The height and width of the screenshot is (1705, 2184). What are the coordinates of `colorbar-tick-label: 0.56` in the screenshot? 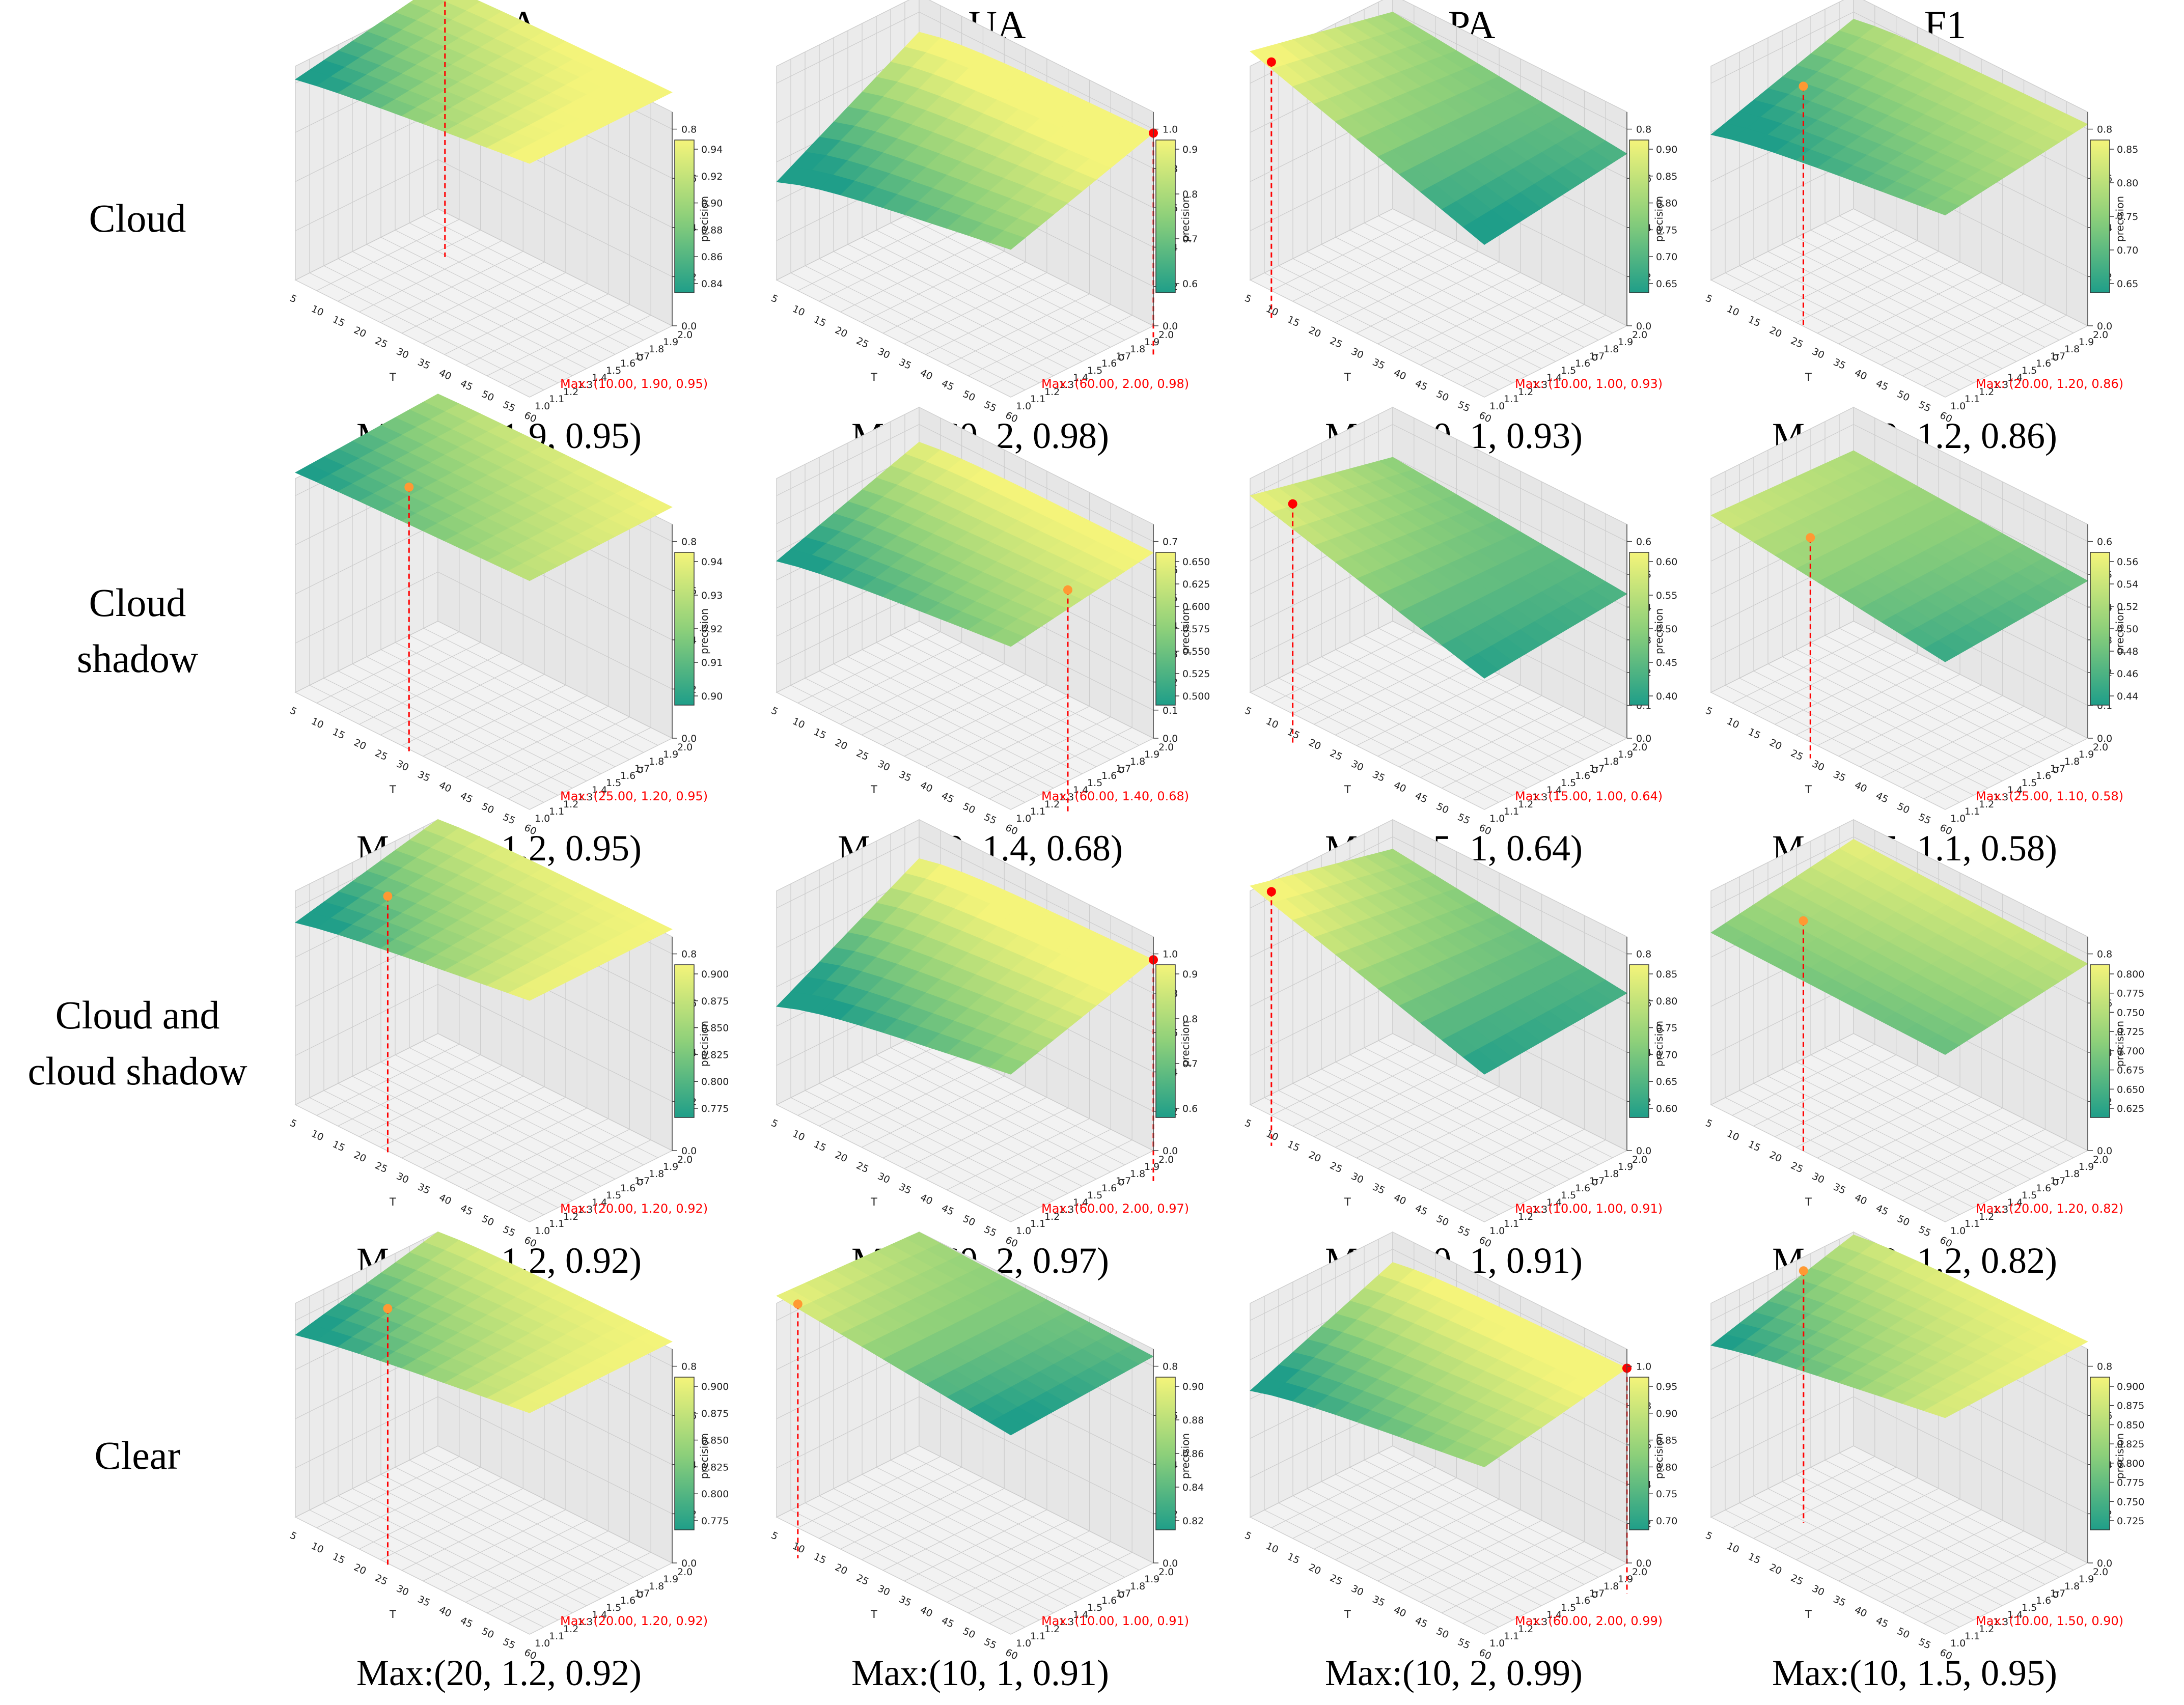 It's located at (2127, 562).